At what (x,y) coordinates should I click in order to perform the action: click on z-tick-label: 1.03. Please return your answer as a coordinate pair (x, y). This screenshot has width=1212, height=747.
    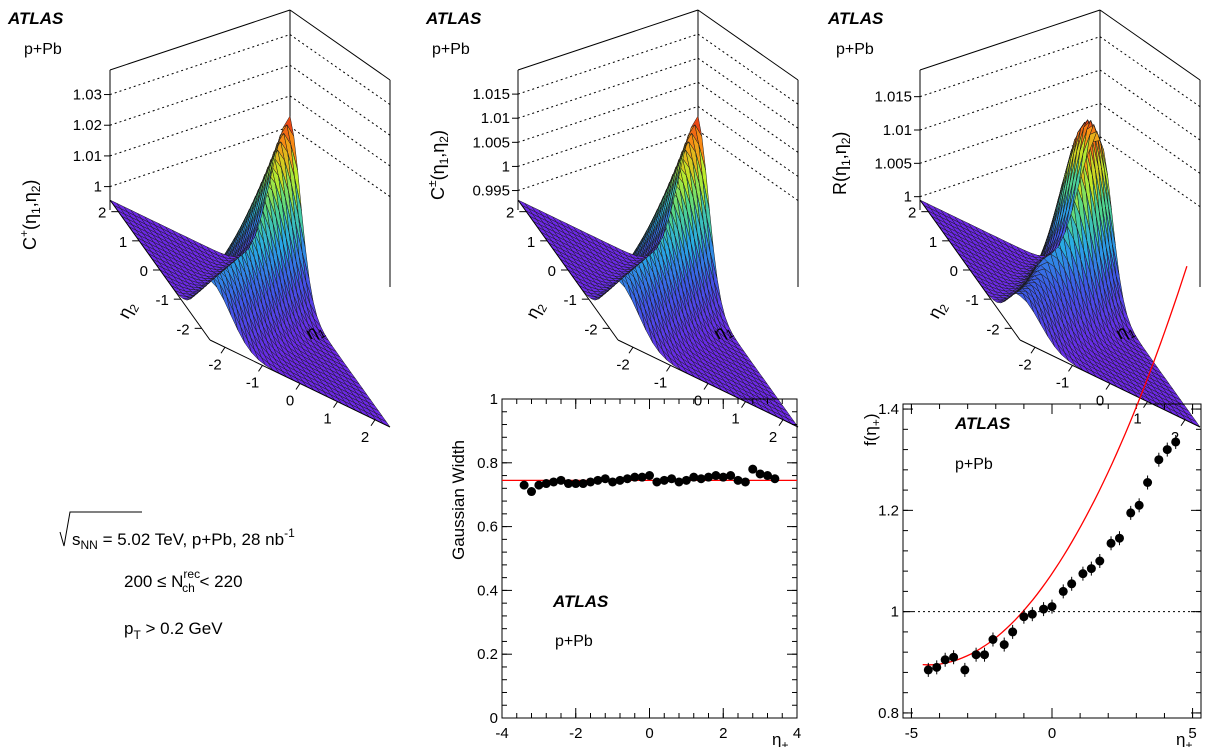
    Looking at the image, I should click on (87, 95).